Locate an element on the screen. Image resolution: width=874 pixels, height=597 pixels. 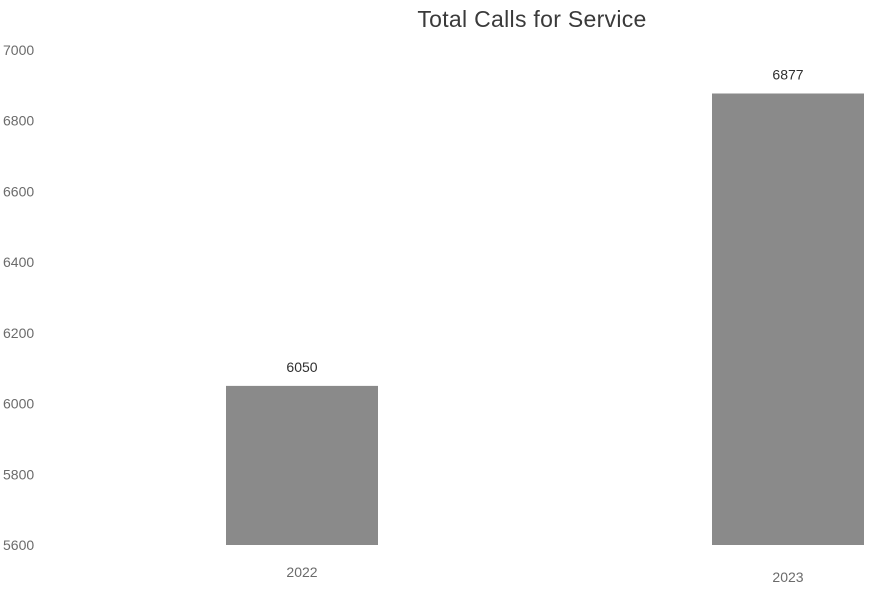
x-category-label: 2022 is located at coordinates (301, 572).